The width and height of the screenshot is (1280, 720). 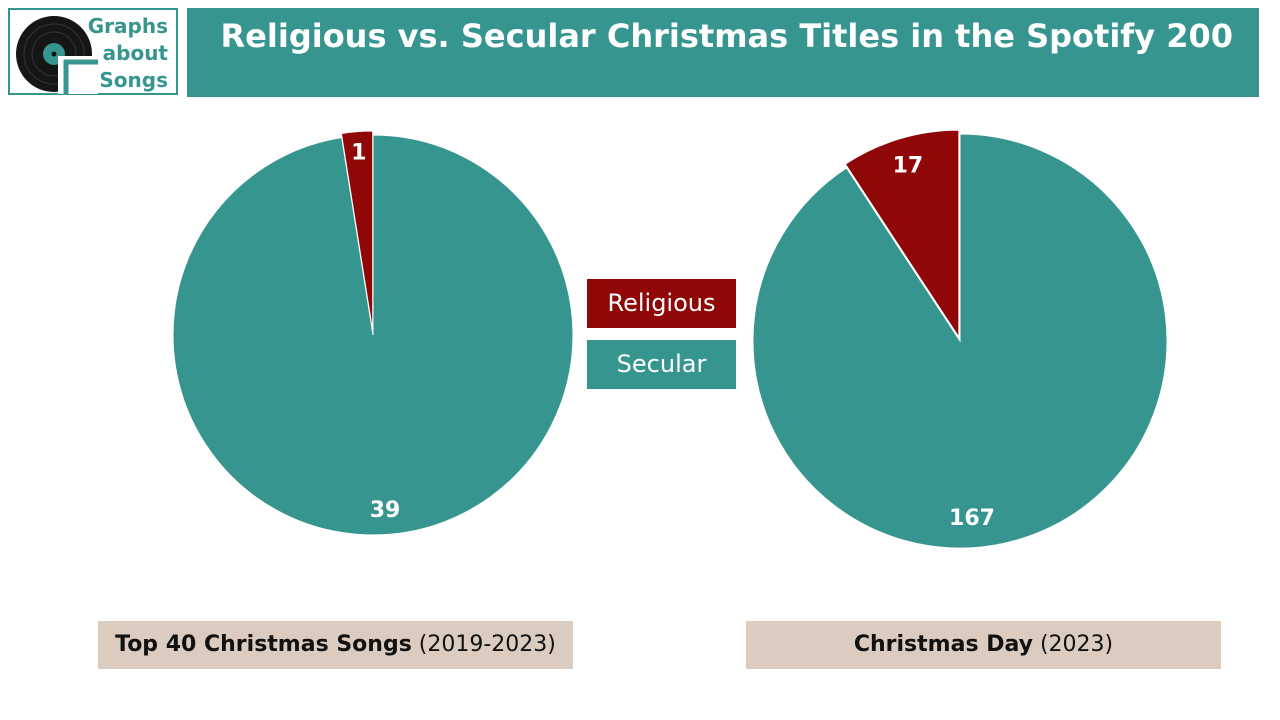 What do you see at coordinates (358, 153) in the screenshot?
I see `pie-slice-label: 1` at bounding box center [358, 153].